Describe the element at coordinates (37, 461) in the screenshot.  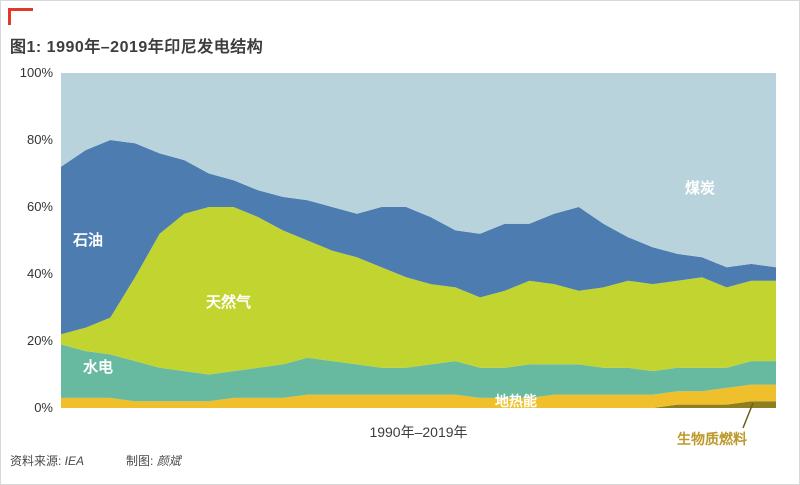
I see `source-prefix: 资料来源:` at that location.